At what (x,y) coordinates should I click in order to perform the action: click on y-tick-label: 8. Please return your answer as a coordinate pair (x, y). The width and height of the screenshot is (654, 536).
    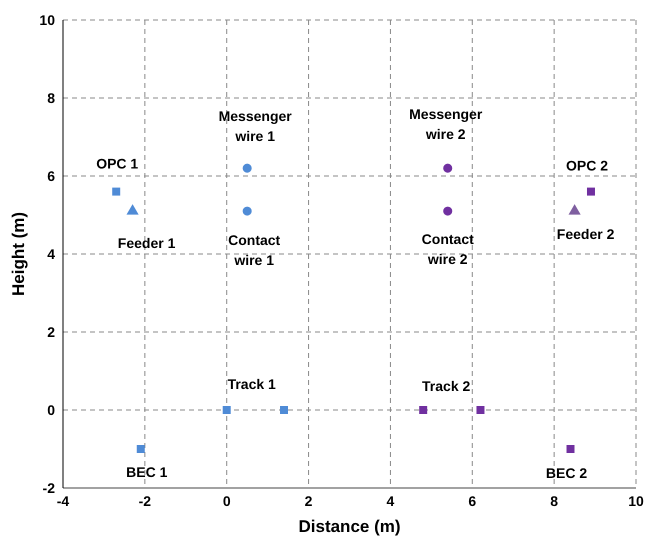
    Looking at the image, I should click on (51, 98).